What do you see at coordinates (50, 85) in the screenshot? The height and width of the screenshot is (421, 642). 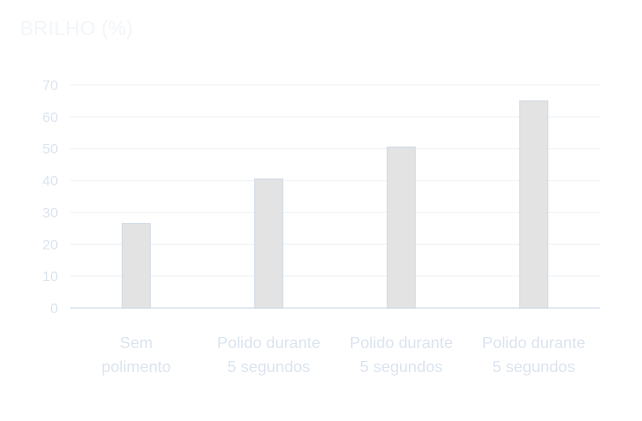 I see `y-tick-label: 70` at bounding box center [50, 85].